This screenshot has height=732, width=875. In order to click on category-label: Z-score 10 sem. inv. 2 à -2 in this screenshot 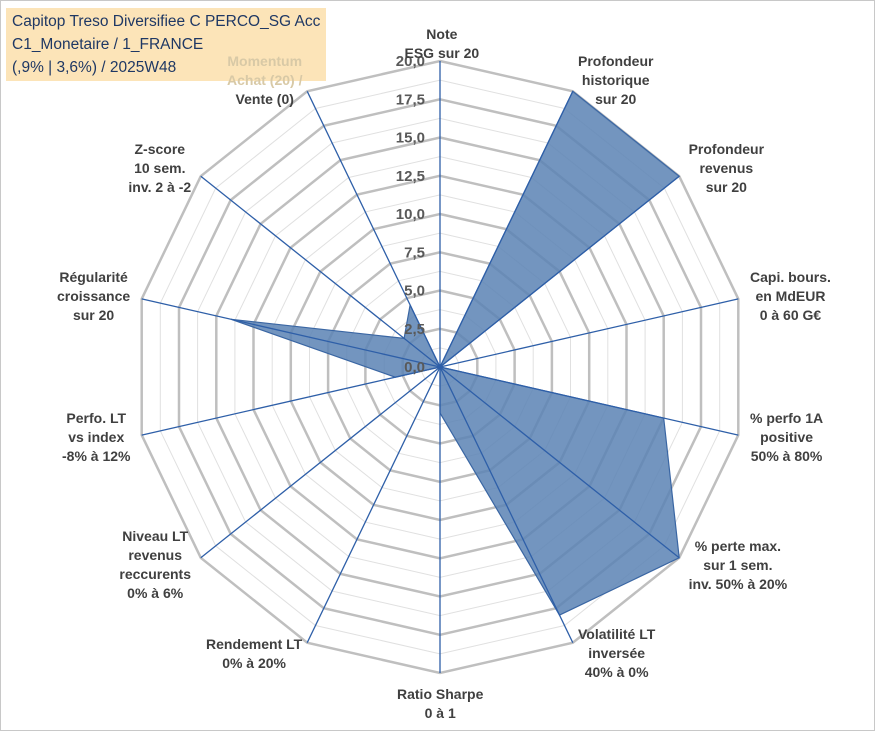, I will do `click(159, 168)`.